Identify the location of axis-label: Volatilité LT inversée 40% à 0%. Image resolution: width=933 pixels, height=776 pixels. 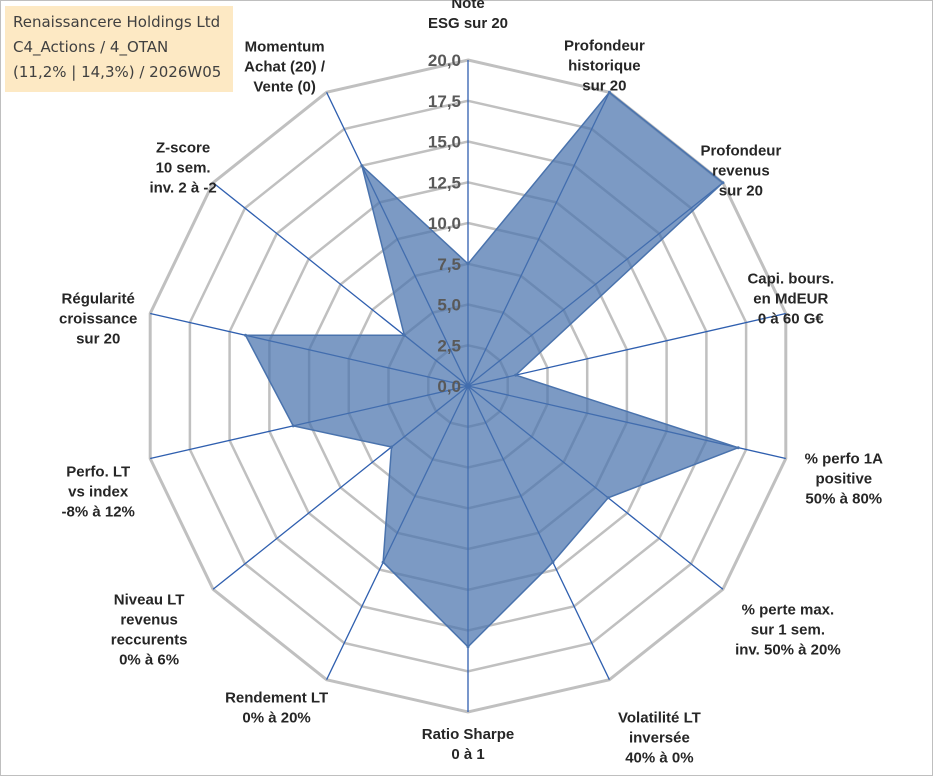
(659, 738).